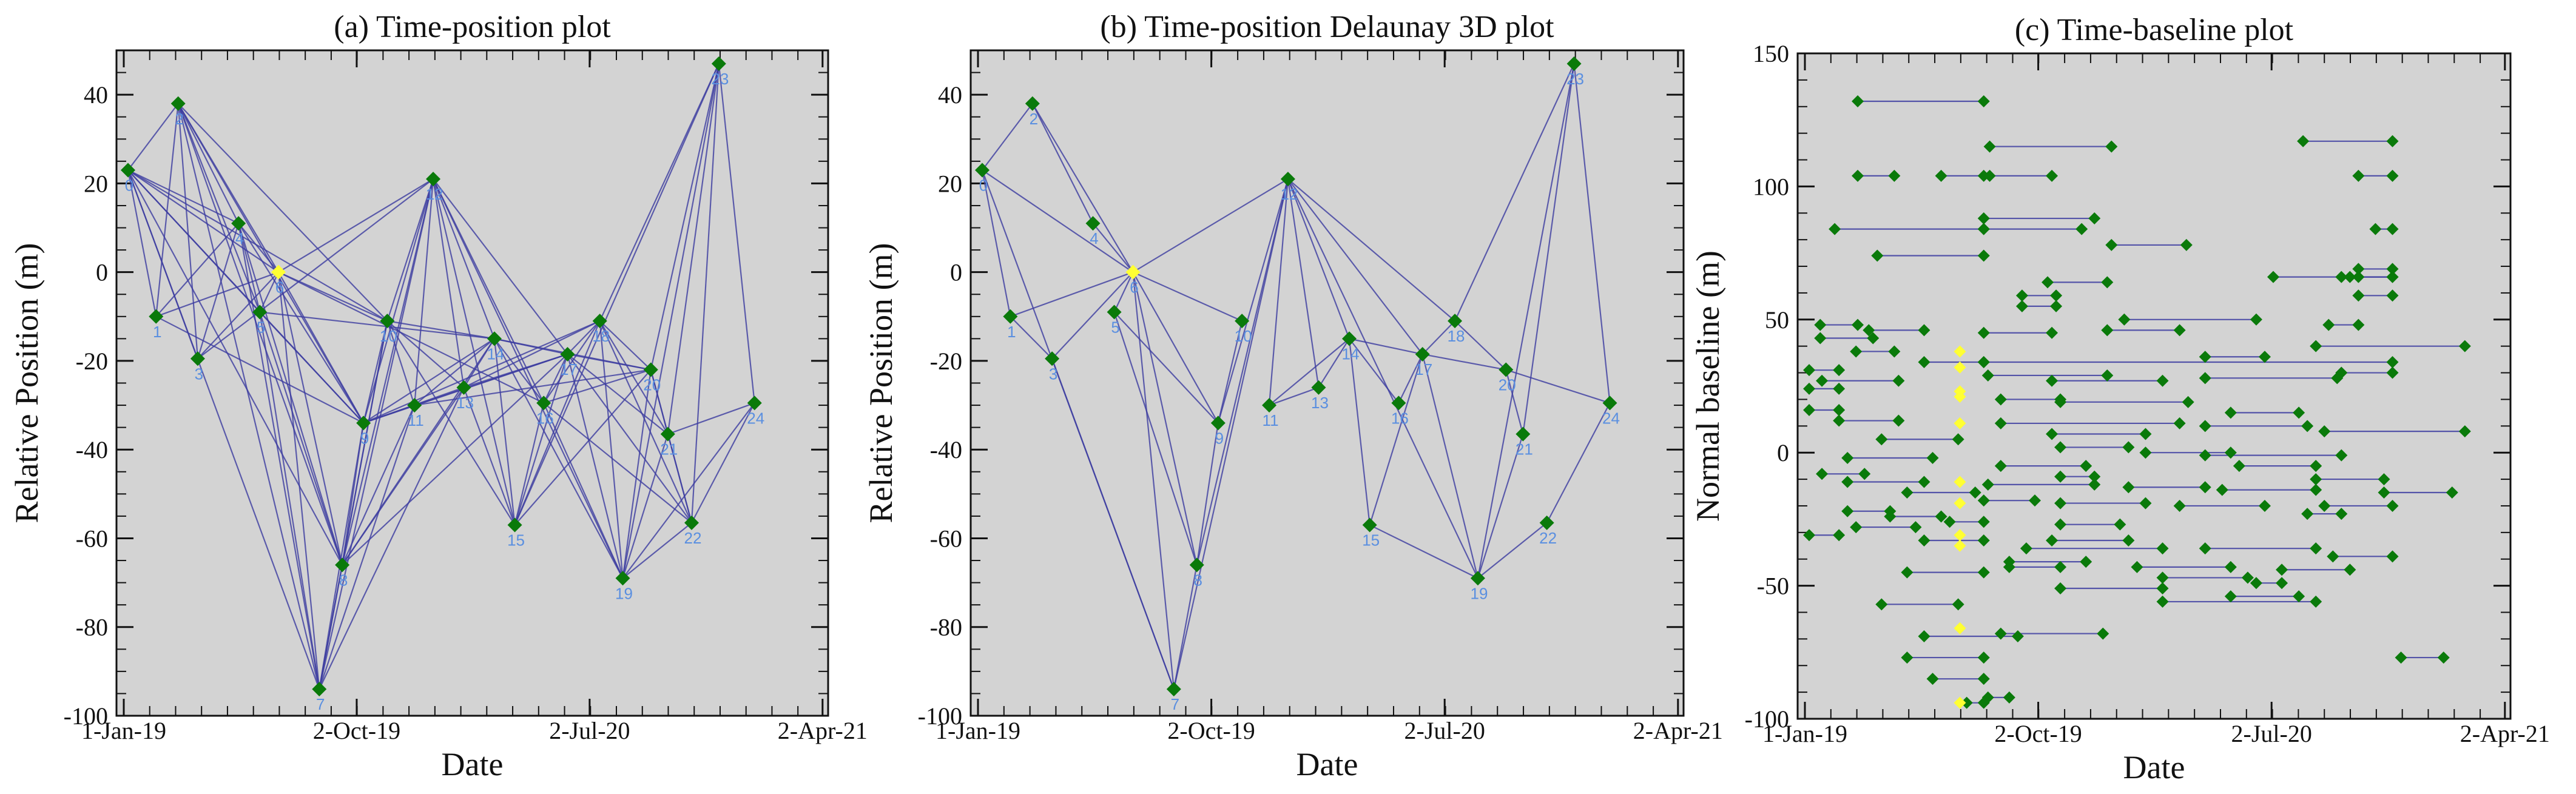  What do you see at coordinates (946, 627) in the screenshot?
I see `y-tick-label: -80` at bounding box center [946, 627].